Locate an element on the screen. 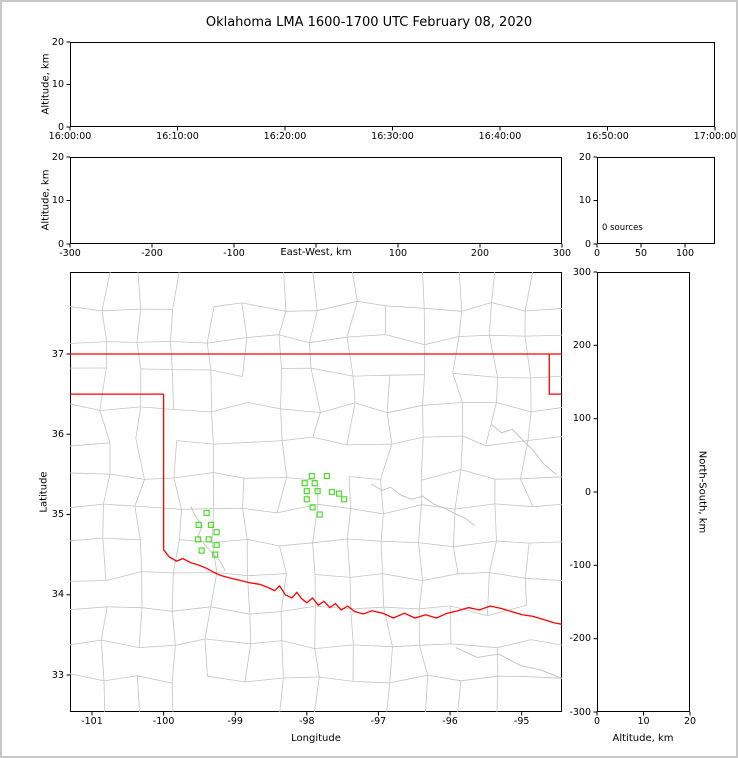  missouri-border is located at coordinates (555, 374).